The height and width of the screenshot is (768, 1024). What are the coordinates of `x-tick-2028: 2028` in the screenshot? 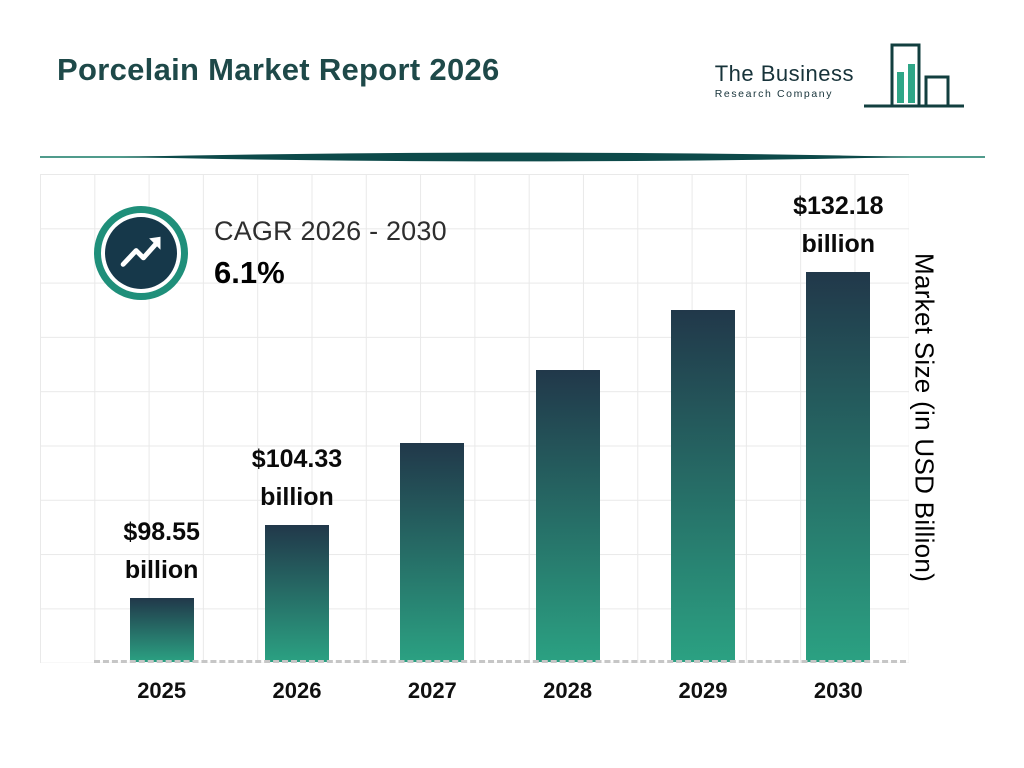 It's located at (568, 690).